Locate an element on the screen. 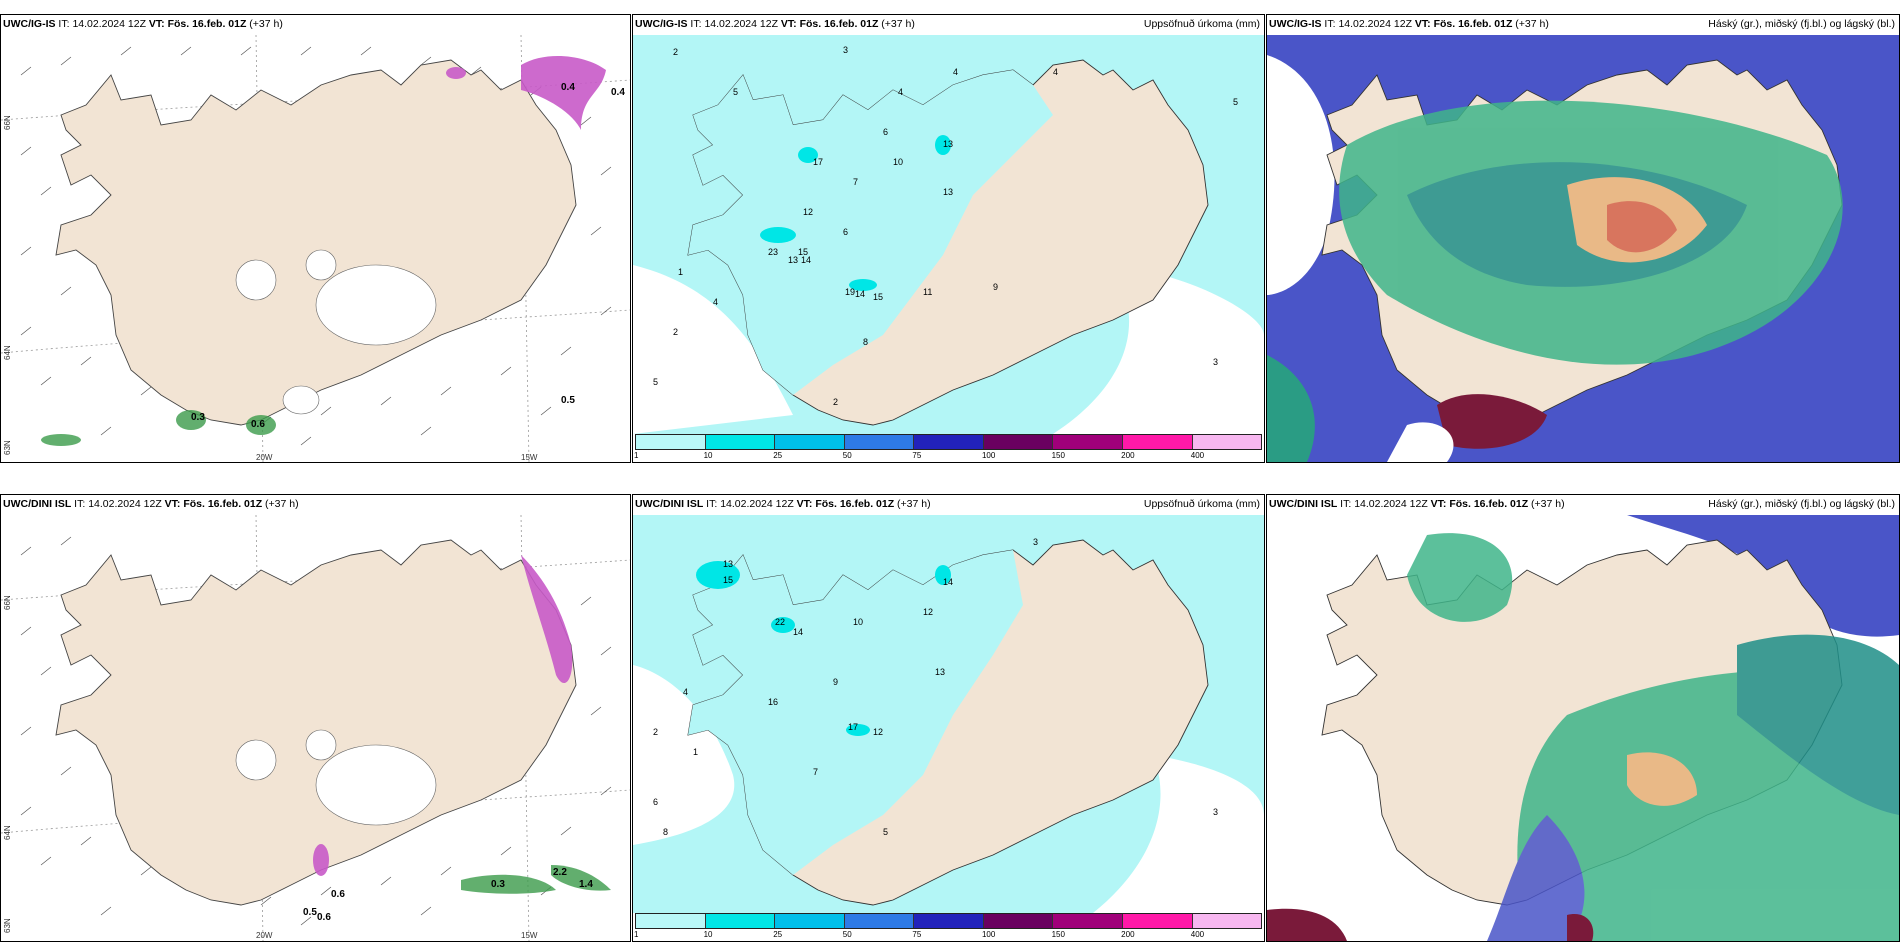  legend-tick: 150 is located at coordinates (1058, 934).